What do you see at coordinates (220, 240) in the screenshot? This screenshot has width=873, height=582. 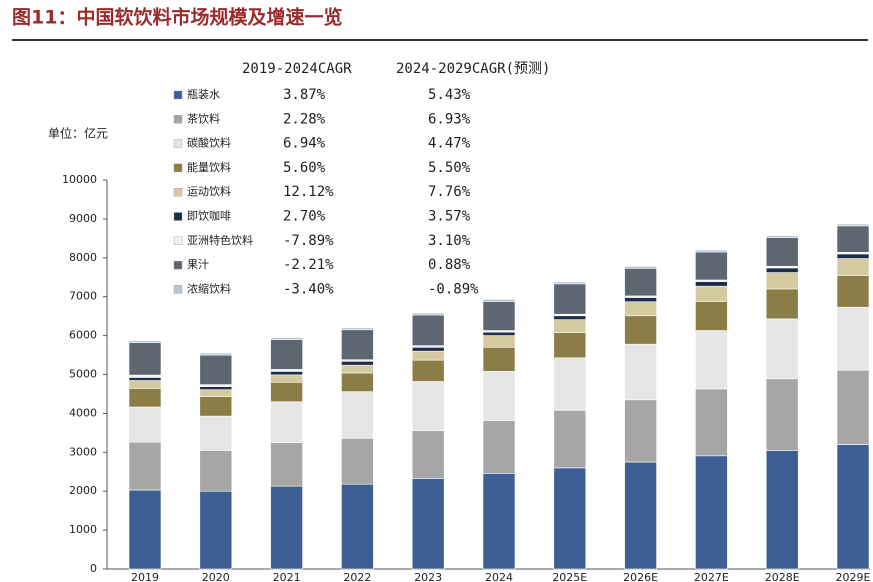 I see `legend-label: 亚洲特色饮料` at bounding box center [220, 240].